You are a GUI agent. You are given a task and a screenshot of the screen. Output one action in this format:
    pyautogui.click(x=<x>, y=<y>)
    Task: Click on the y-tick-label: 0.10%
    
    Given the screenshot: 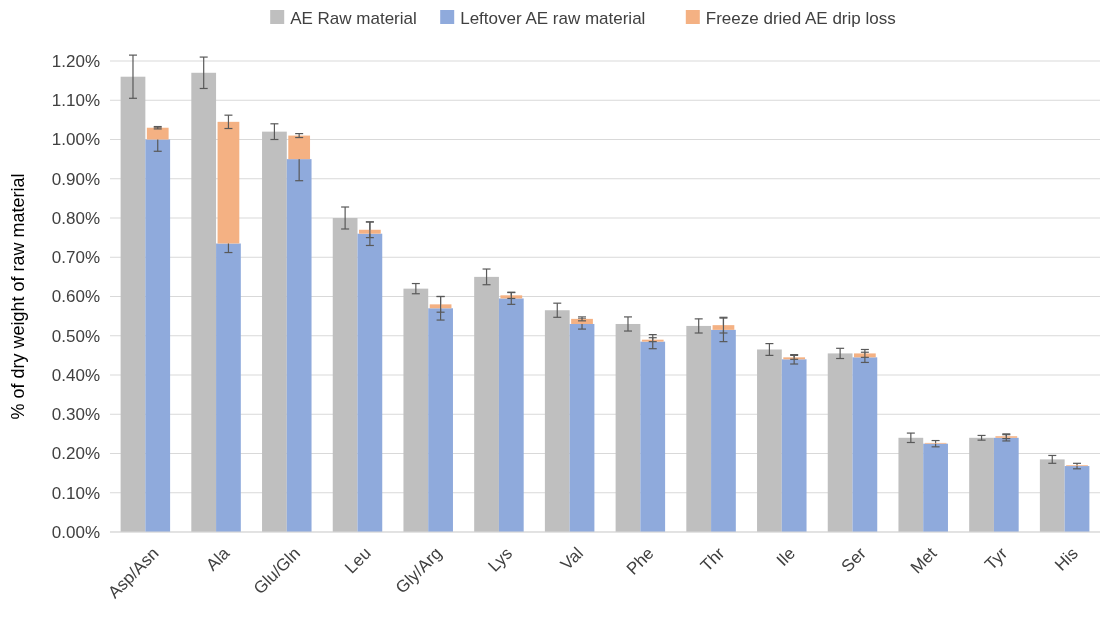 What is the action you would take?
    pyautogui.click(x=75, y=493)
    